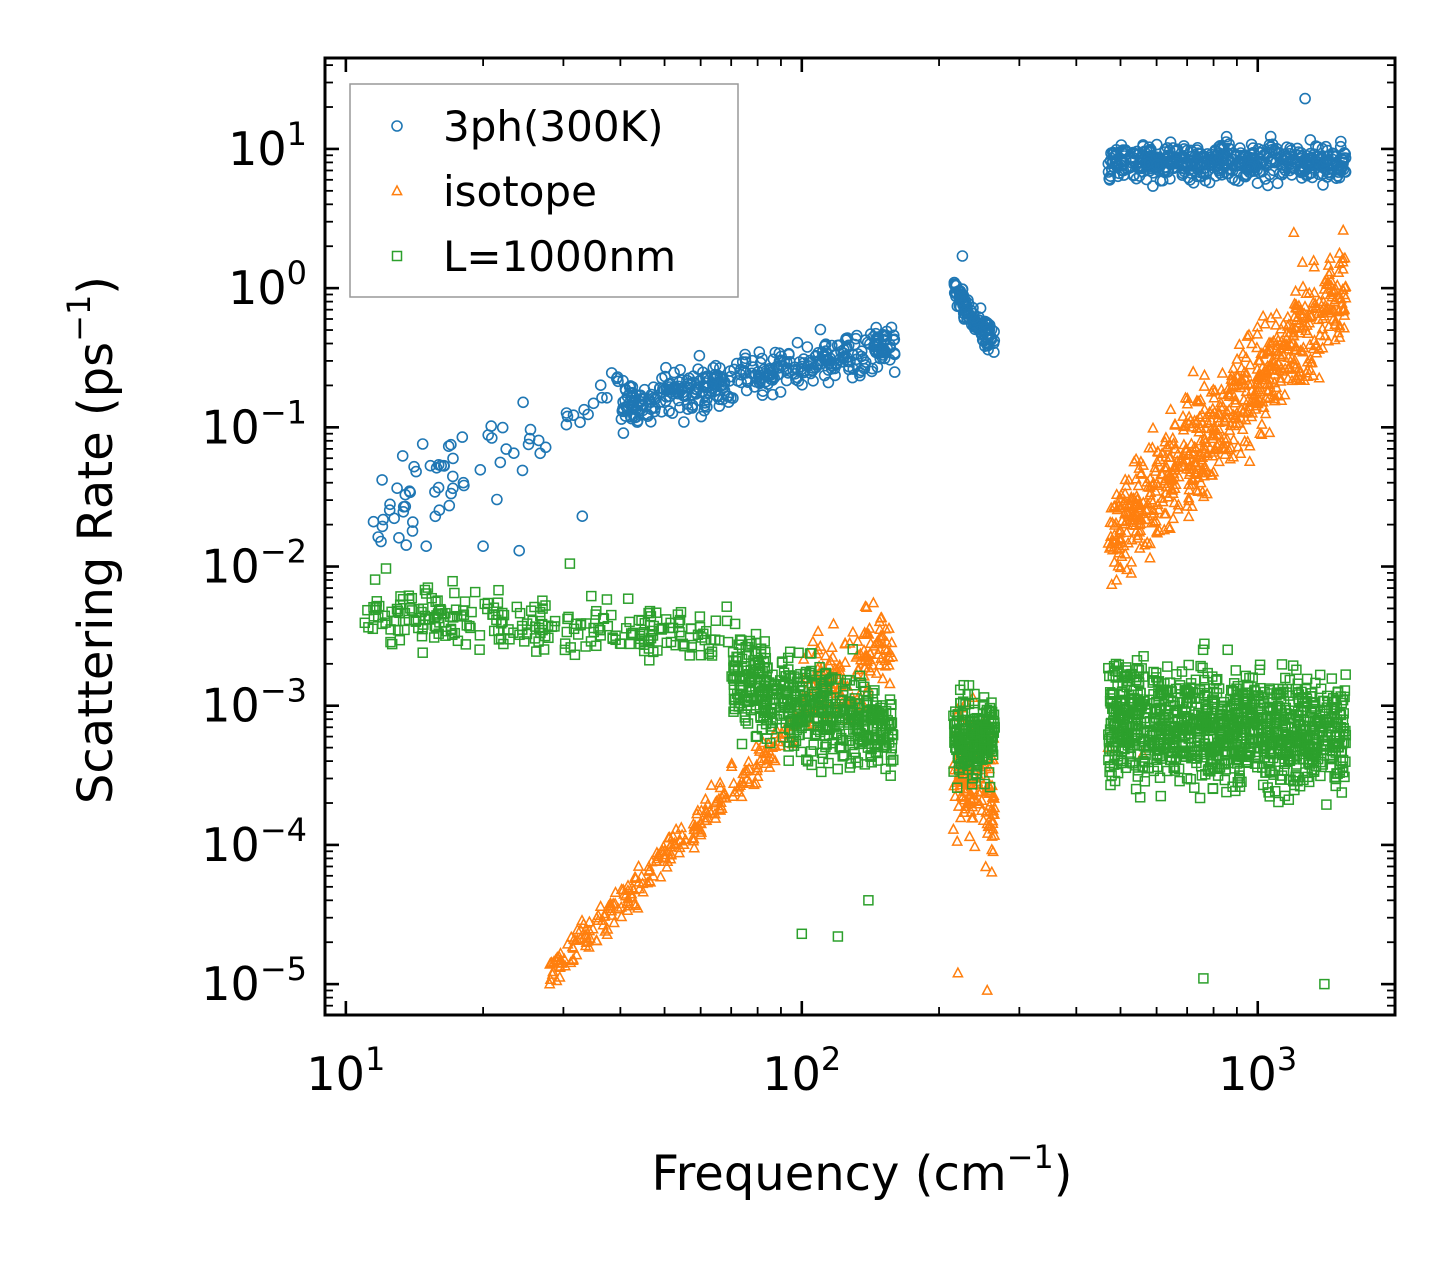  Describe the element at coordinates (559, 256) in the screenshot. I see `legend-label-3: L=1000nm` at that location.